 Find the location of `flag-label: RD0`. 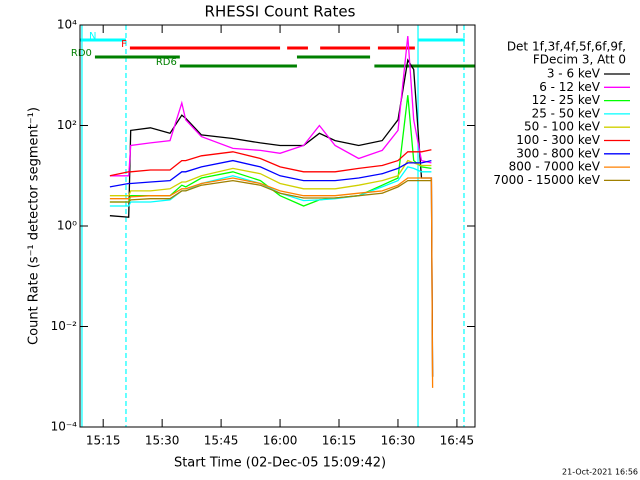

flag-label: RD0 is located at coordinates (81, 53).